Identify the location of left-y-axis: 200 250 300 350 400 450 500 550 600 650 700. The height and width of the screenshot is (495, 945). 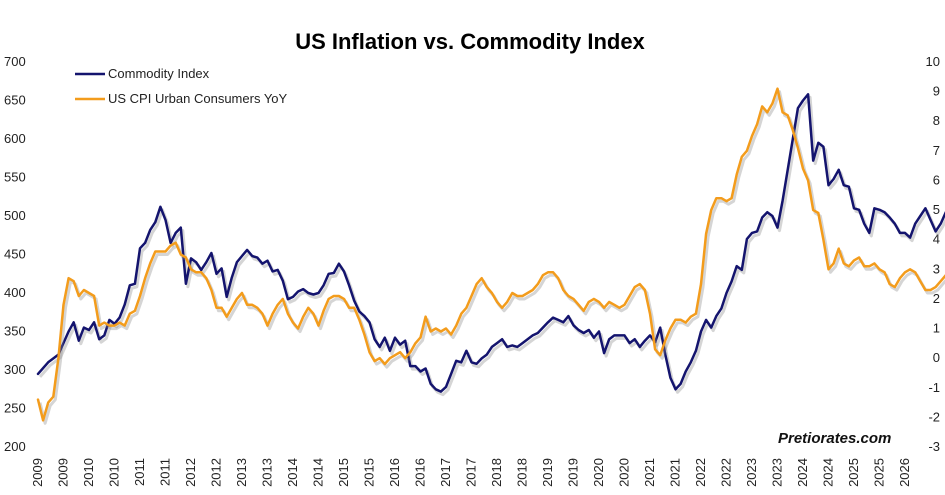
(15, 254).